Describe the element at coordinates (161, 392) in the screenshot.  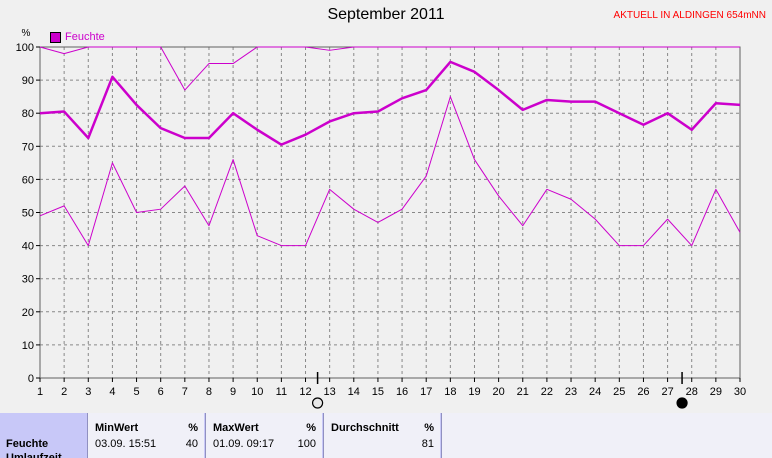
I see `x-tick-label: 6` at that location.